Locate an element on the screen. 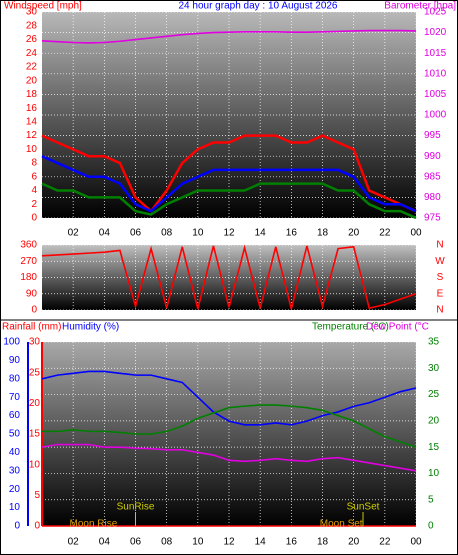 This screenshot has height=555, width=458. compass-label: S is located at coordinates (440, 277).